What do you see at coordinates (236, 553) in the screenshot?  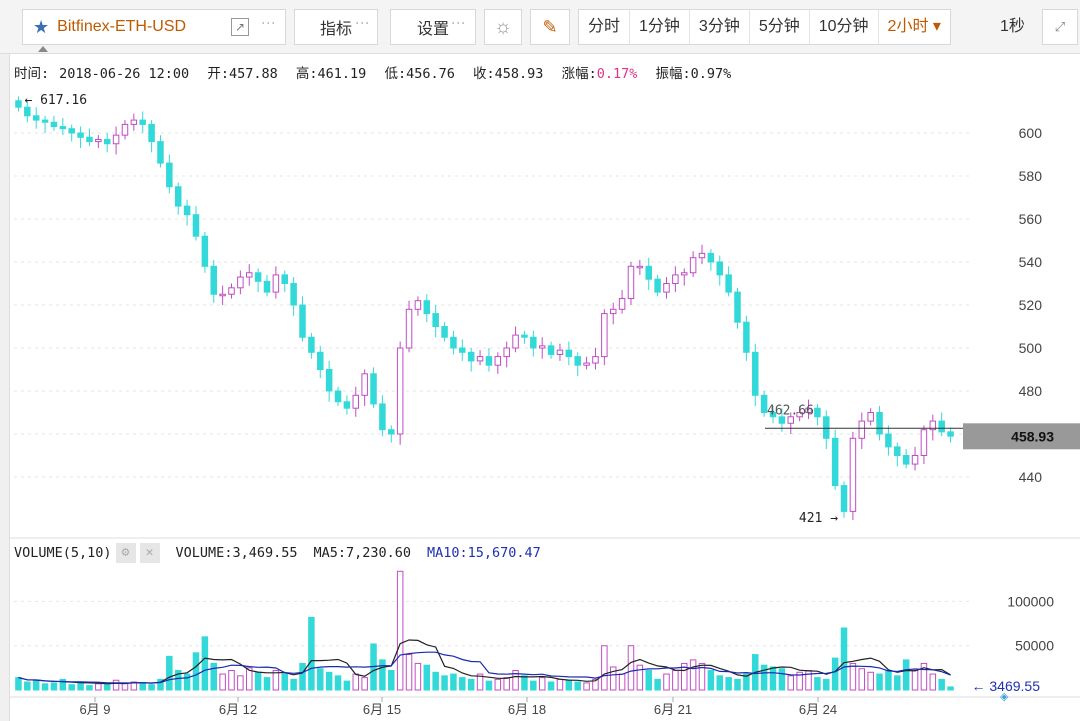 I see `volume-value: VOLUME:3,469.55` at bounding box center [236, 553].